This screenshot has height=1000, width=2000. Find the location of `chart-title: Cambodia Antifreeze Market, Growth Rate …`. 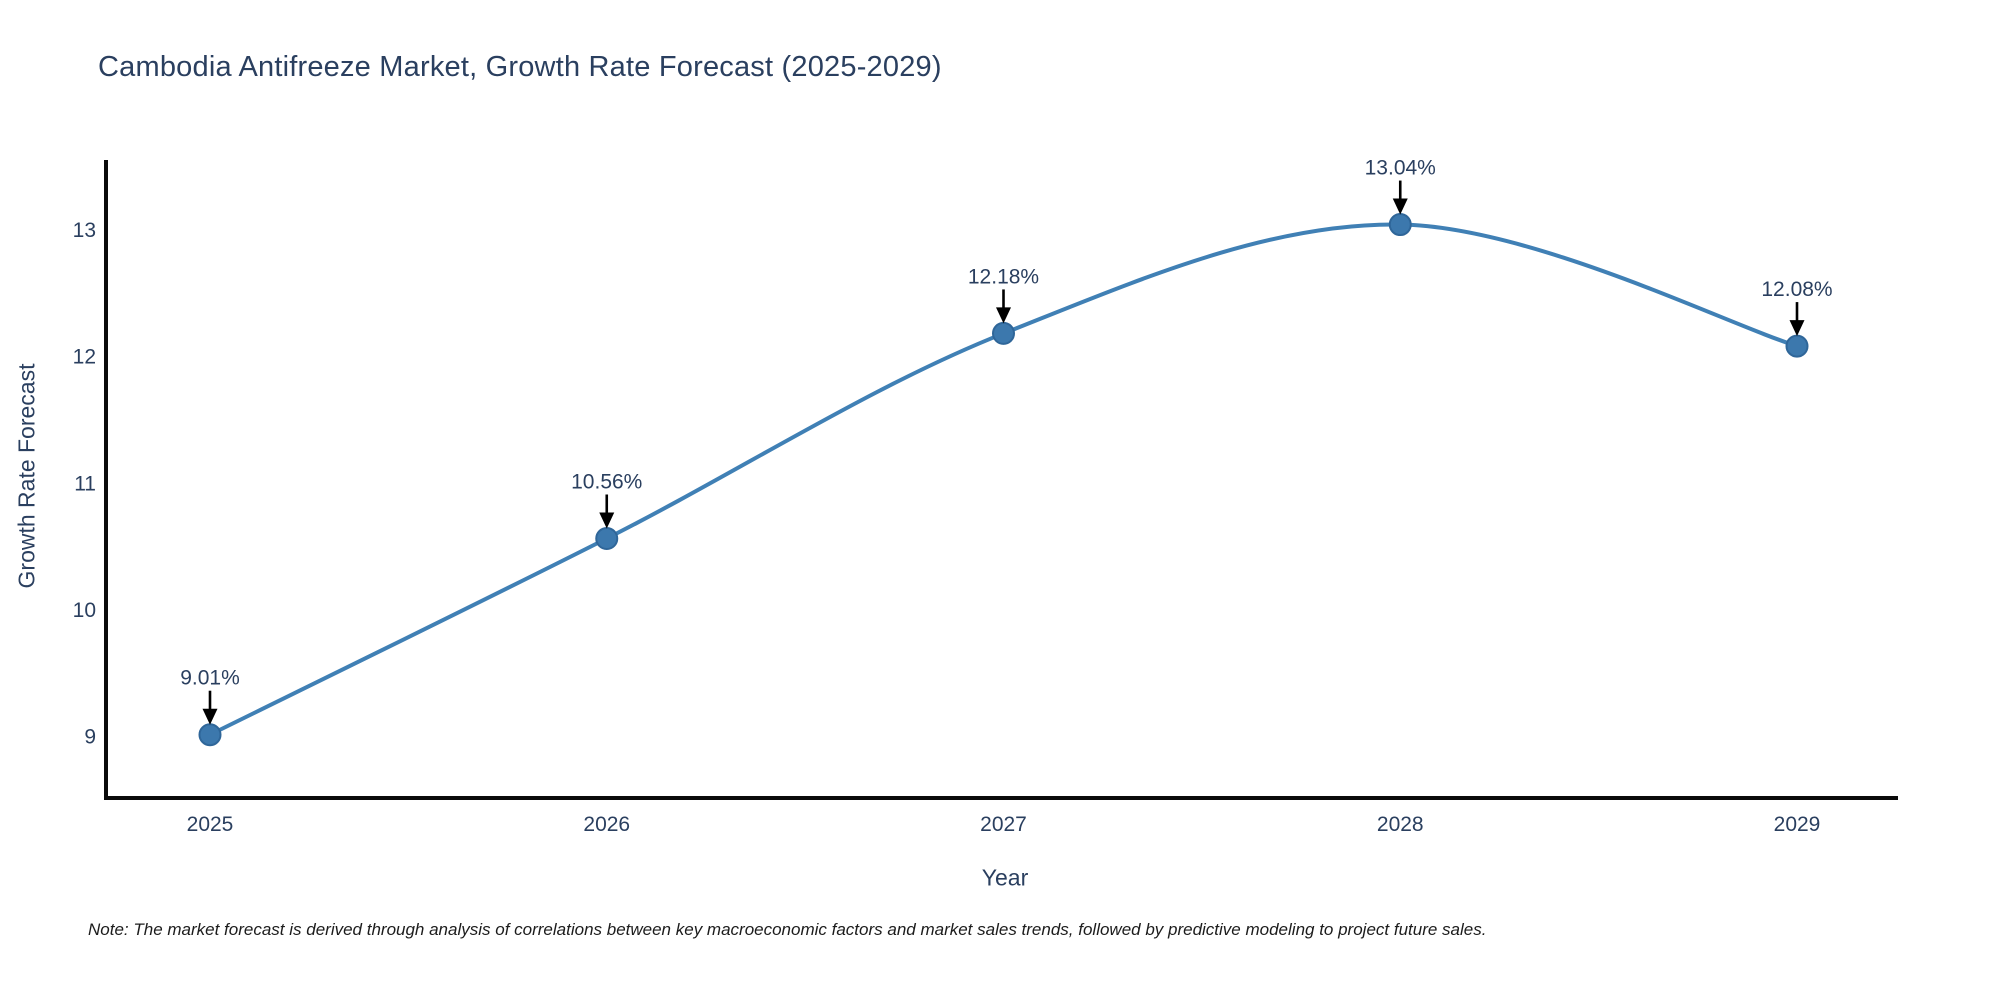

chart-title: Cambodia Antifreeze Market, Growth Rate … is located at coordinates (520, 67).